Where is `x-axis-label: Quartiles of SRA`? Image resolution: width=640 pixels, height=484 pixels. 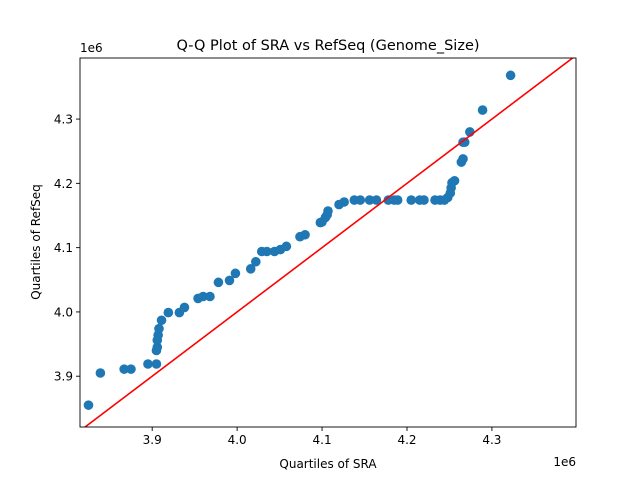 x-axis-label: Quartiles of SRA is located at coordinates (328, 464).